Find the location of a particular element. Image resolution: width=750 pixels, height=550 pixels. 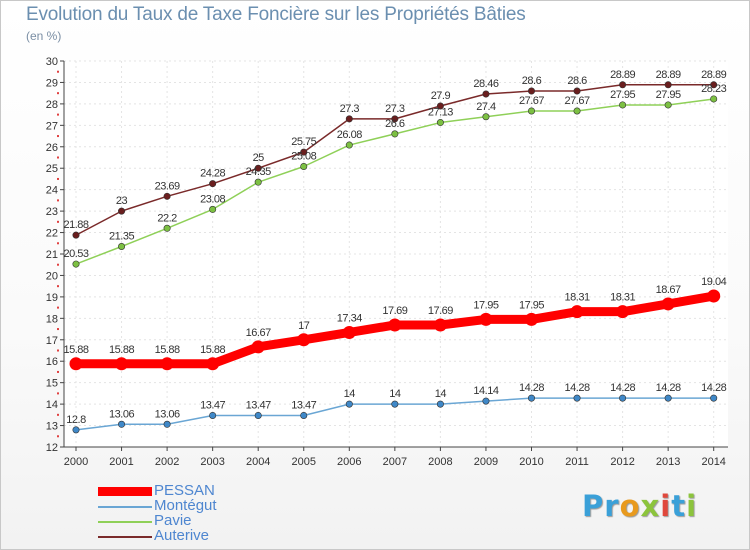

data-label-pessan: 17.69 is located at coordinates (394, 311).